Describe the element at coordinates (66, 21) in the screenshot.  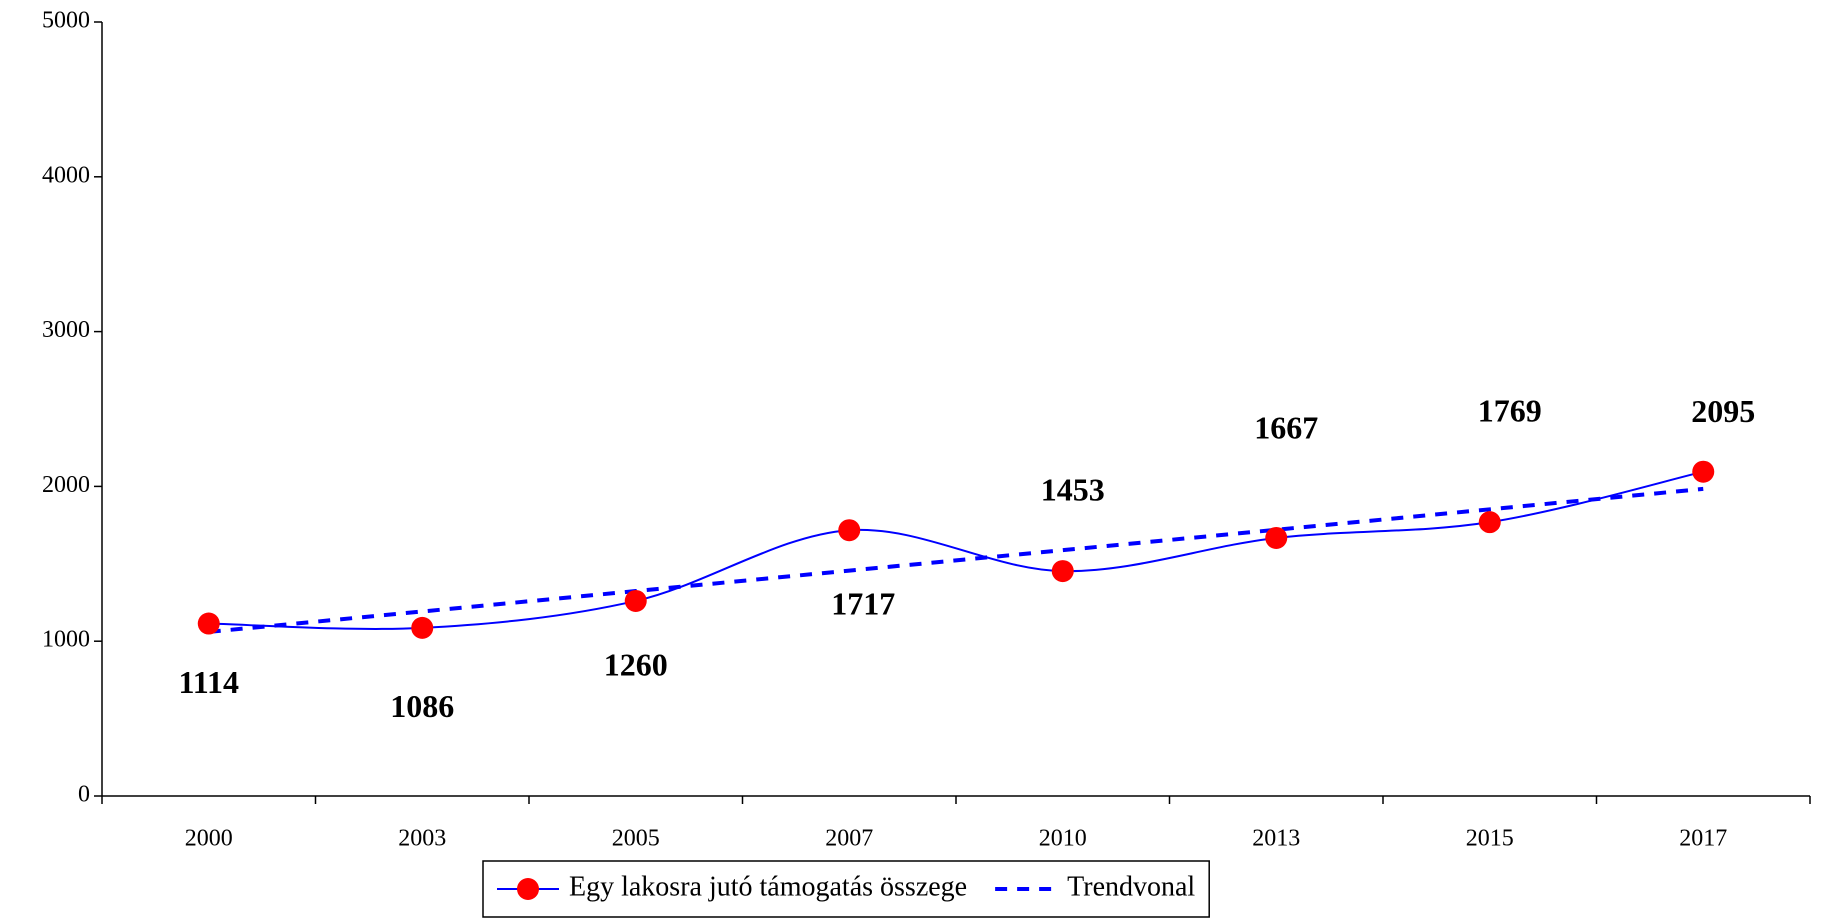
I see `y-tick-label: 5000` at that location.